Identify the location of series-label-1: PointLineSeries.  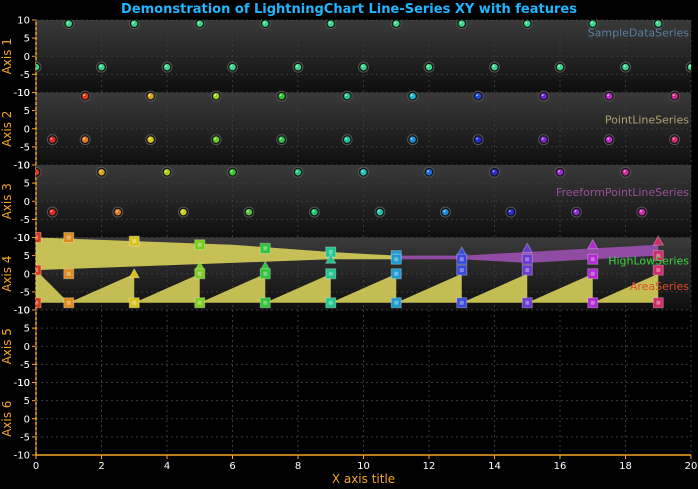
(647, 119).